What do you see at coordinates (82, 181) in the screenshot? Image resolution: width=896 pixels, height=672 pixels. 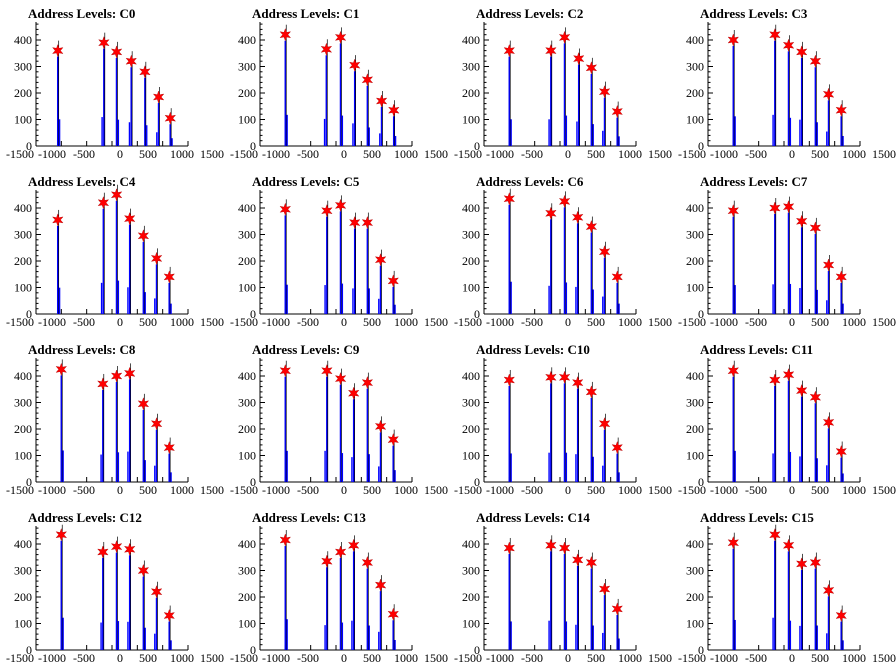 I see `chart-title: Address Levels: C4` at bounding box center [82, 181].